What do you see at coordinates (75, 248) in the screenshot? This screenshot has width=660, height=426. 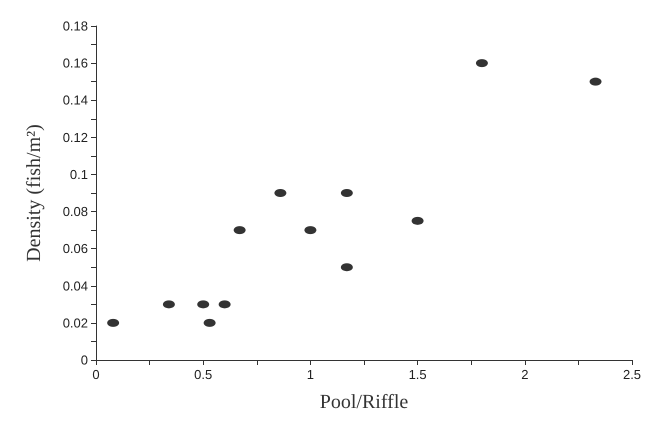 I see `y-tick-label: 0.06` at bounding box center [75, 248].